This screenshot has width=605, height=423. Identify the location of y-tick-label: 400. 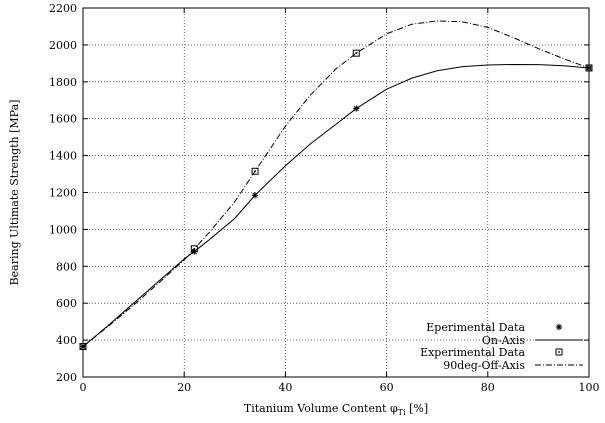
(66, 340).